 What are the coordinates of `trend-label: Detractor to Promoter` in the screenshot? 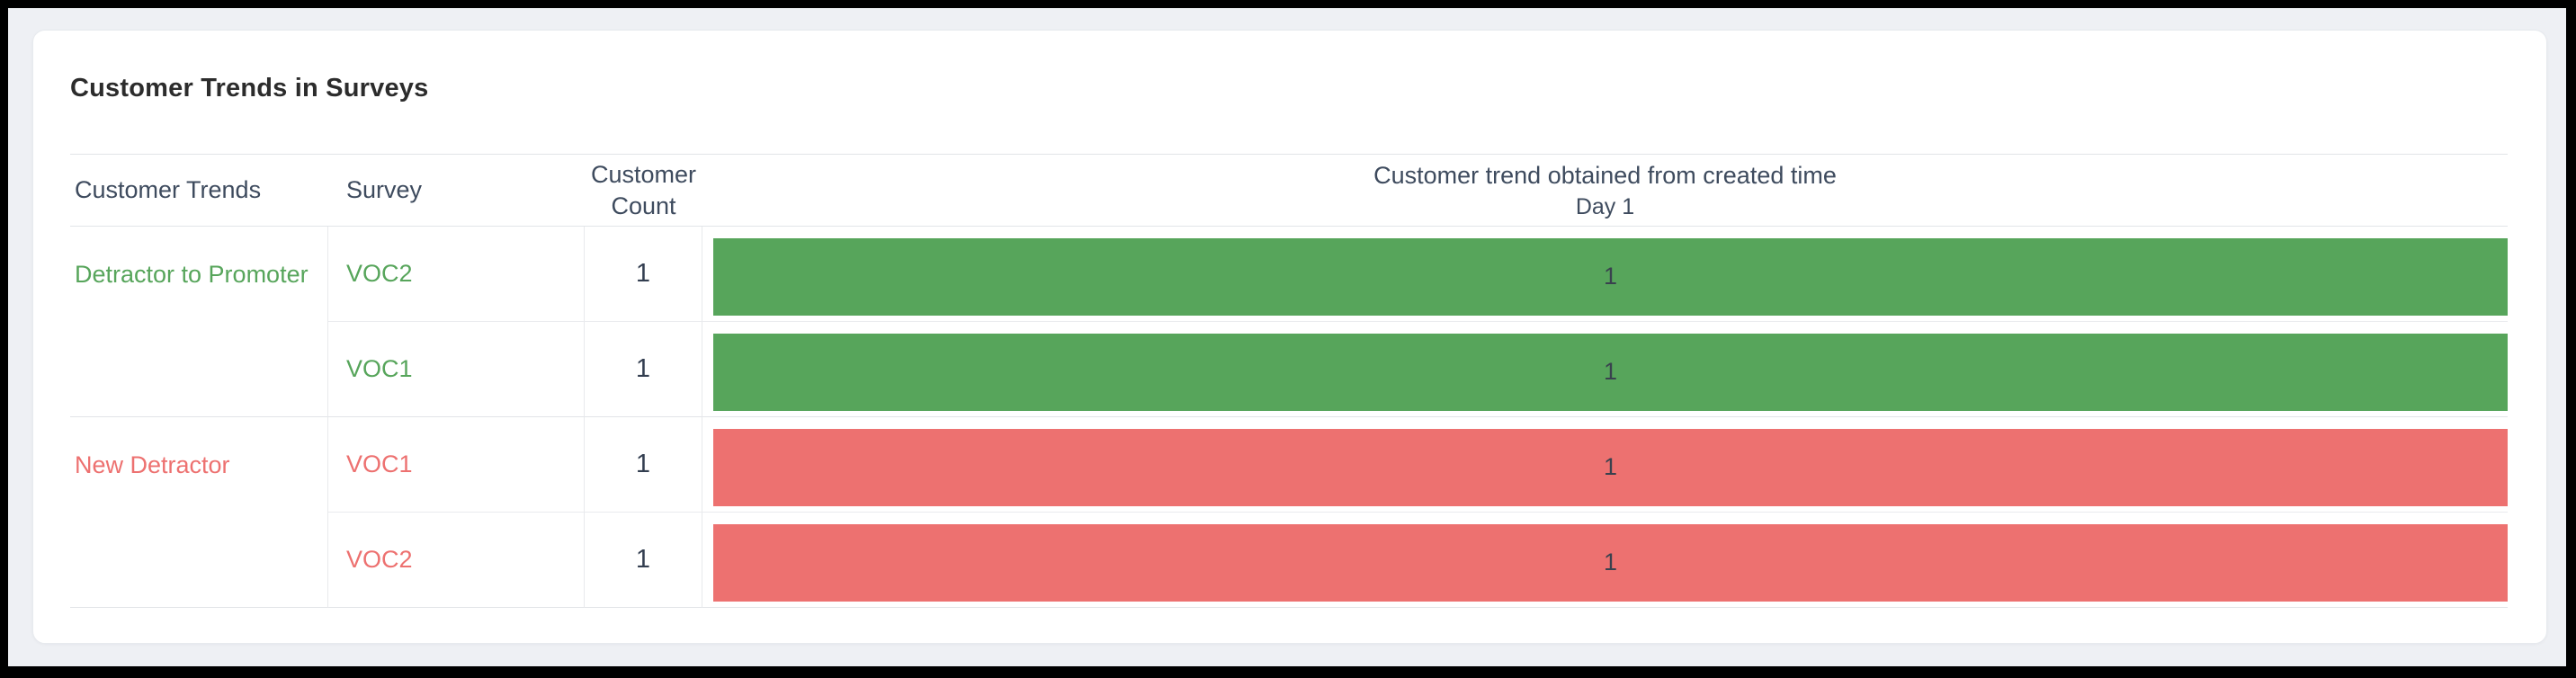 It's located at (192, 274).